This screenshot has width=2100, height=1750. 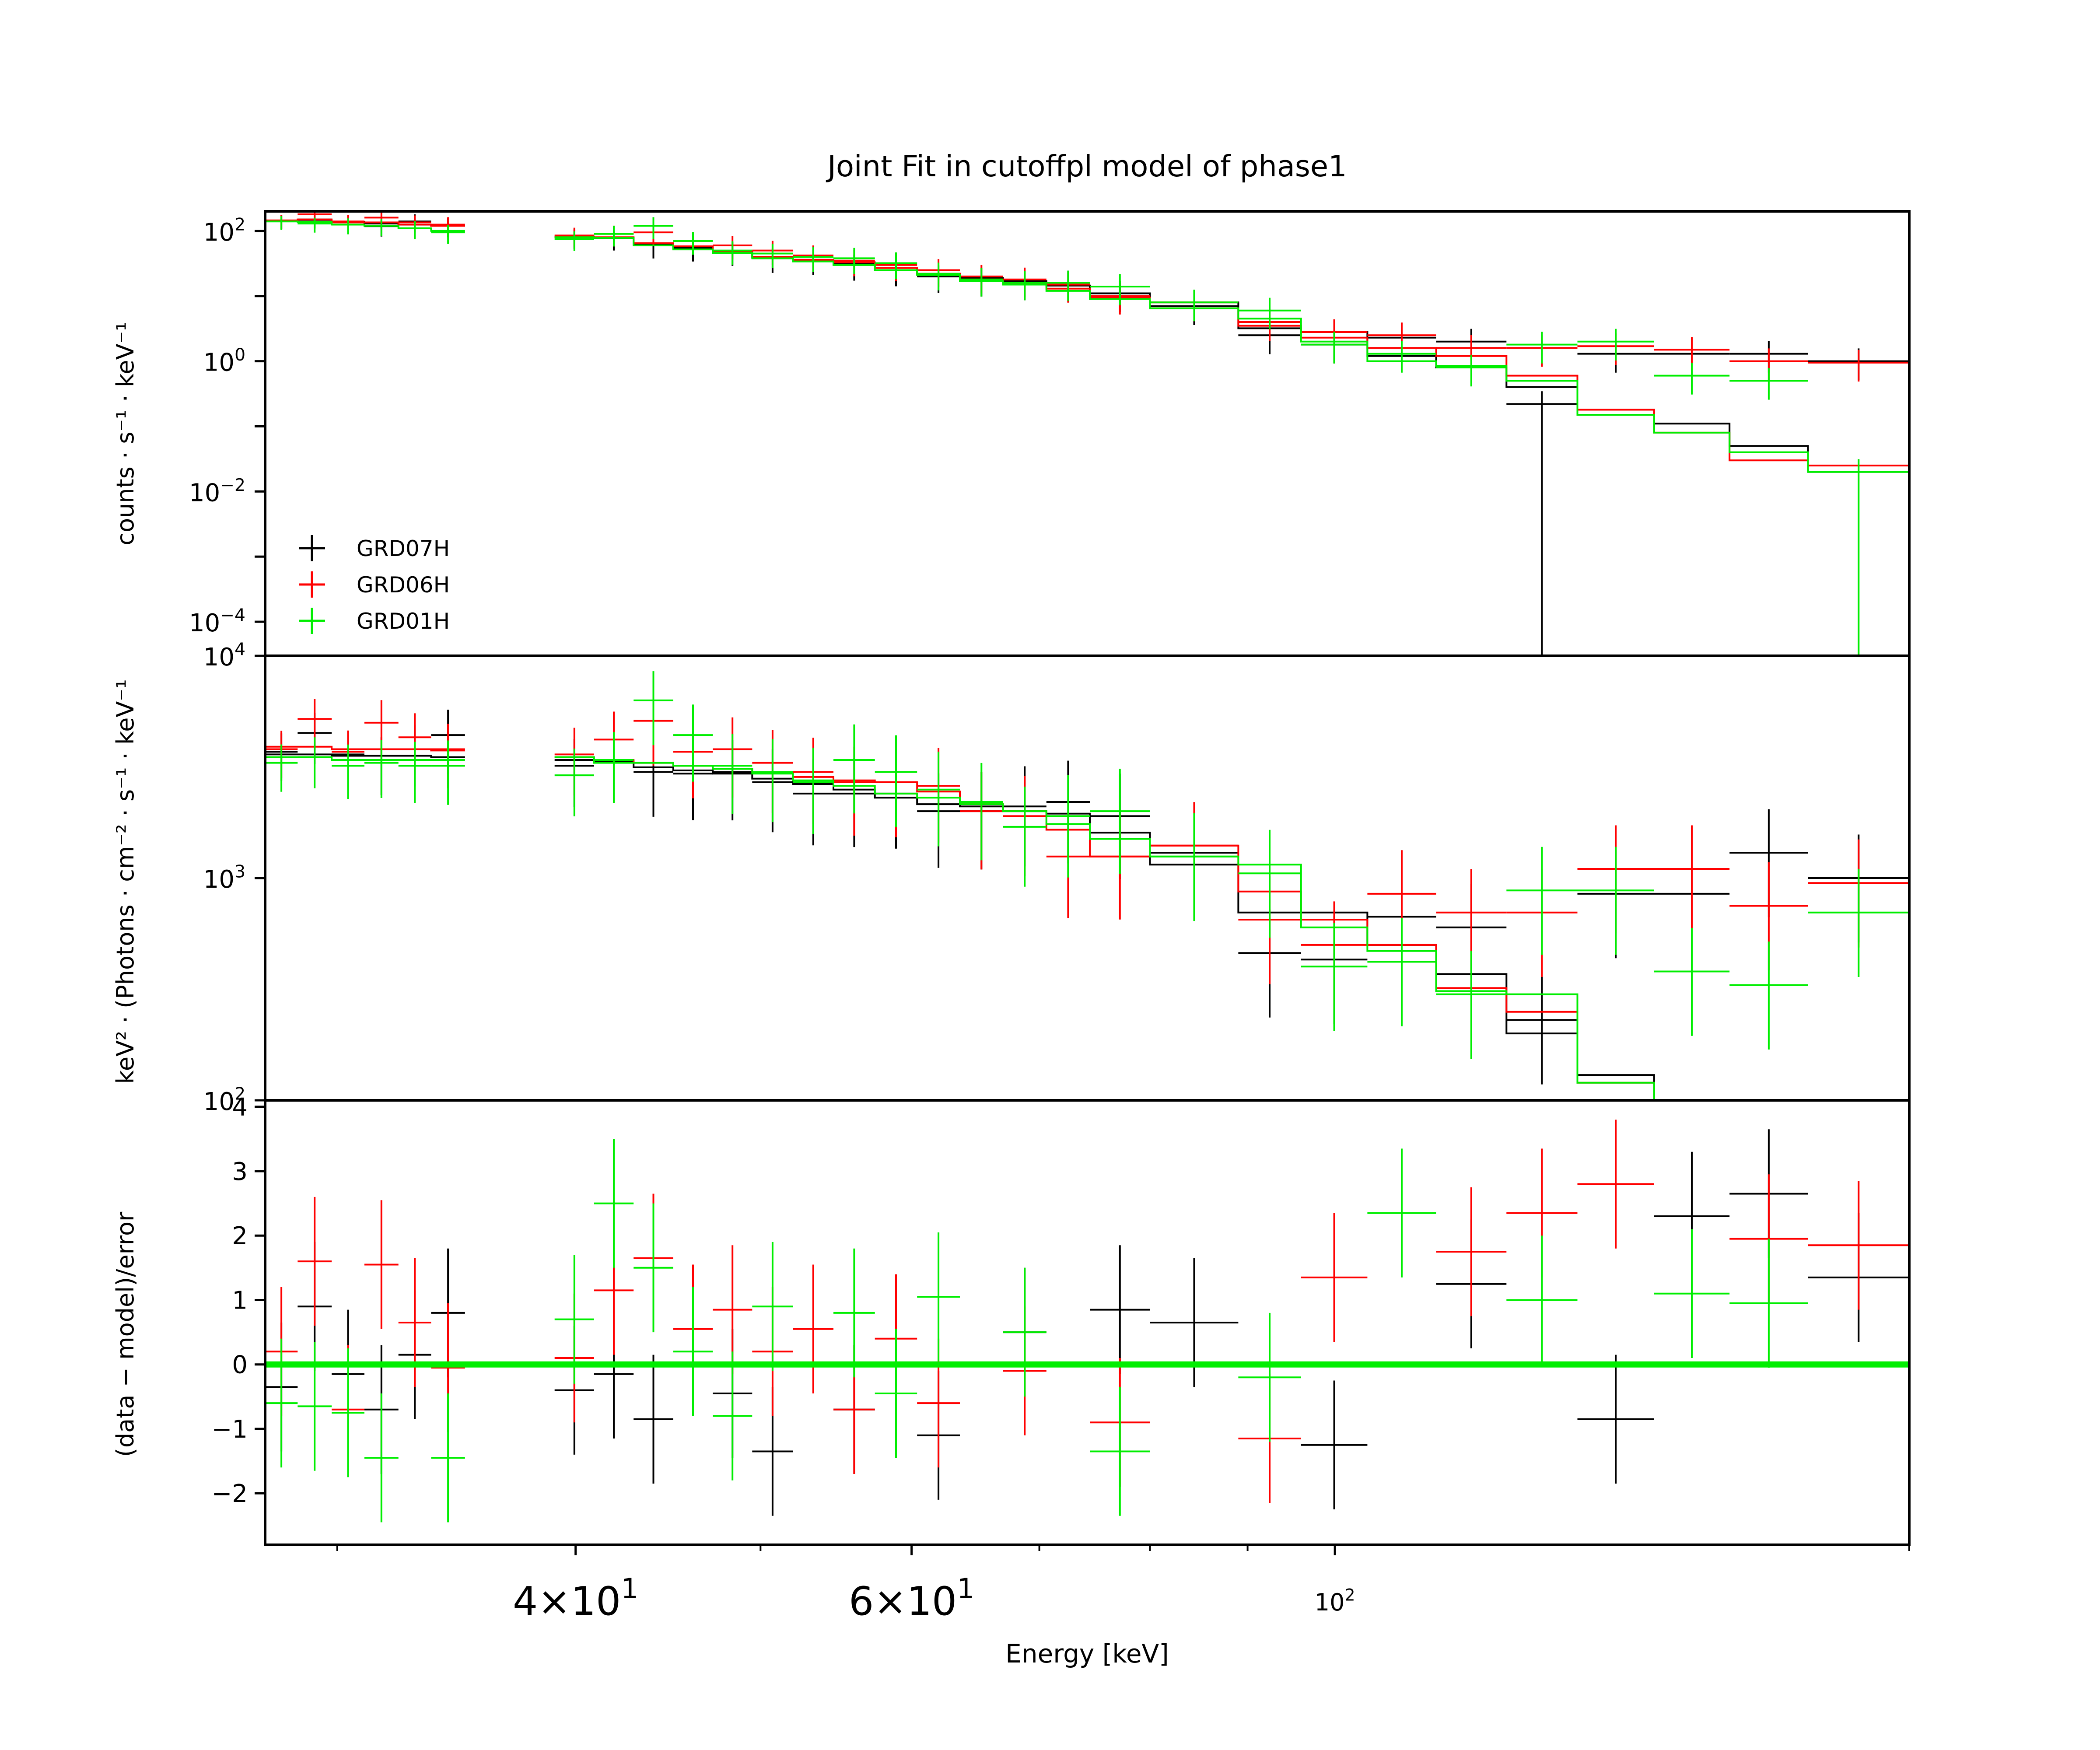 What do you see at coordinates (312, 548) in the screenshot?
I see `legend-marker-grd07h` at bounding box center [312, 548].